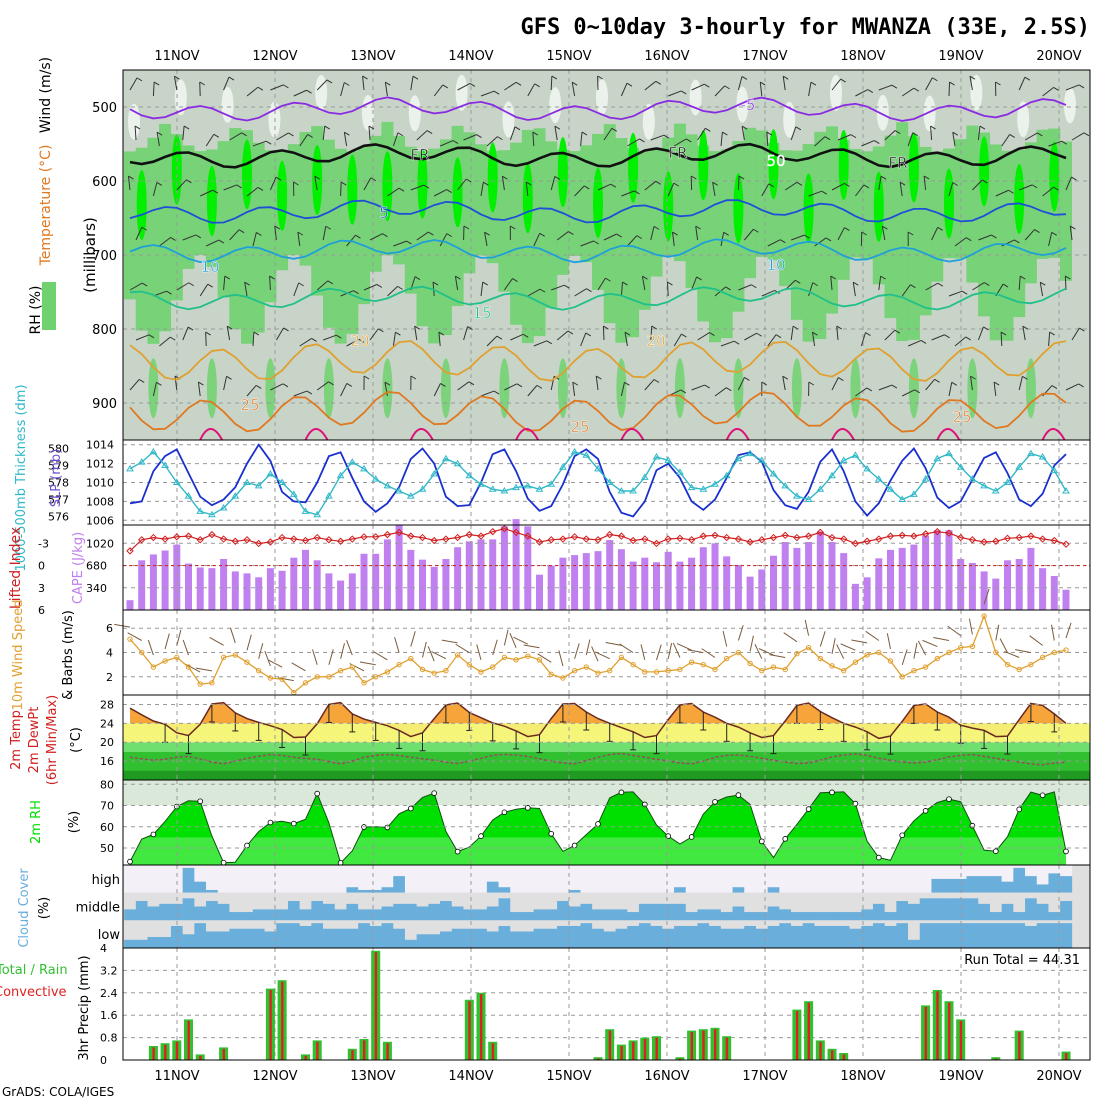 This screenshot has height=1104, width=1100. What do you see at coordinates (797, 388) in the screenshot?
I see `rh-low-patch` at bounding box center [797, 388].